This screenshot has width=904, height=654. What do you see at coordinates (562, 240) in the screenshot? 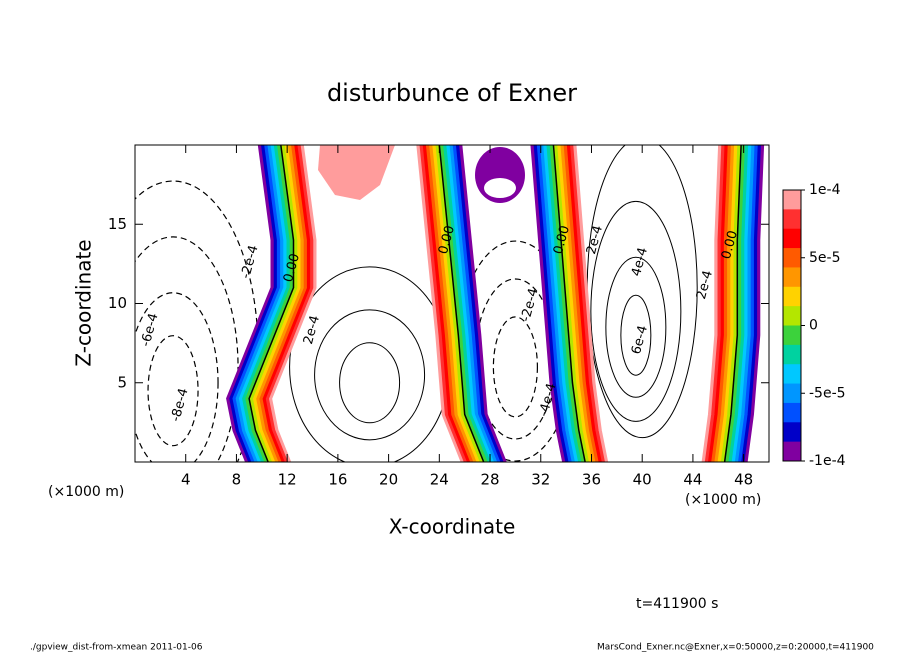
I see `contour-label: 0.00` at bounding box center [562, 240].